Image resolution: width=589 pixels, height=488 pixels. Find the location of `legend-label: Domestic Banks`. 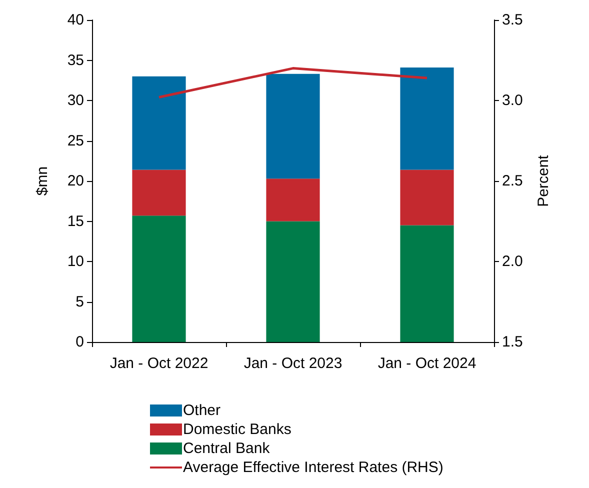

legend-label: Domestic Banks is located at coordinates (237, 429).